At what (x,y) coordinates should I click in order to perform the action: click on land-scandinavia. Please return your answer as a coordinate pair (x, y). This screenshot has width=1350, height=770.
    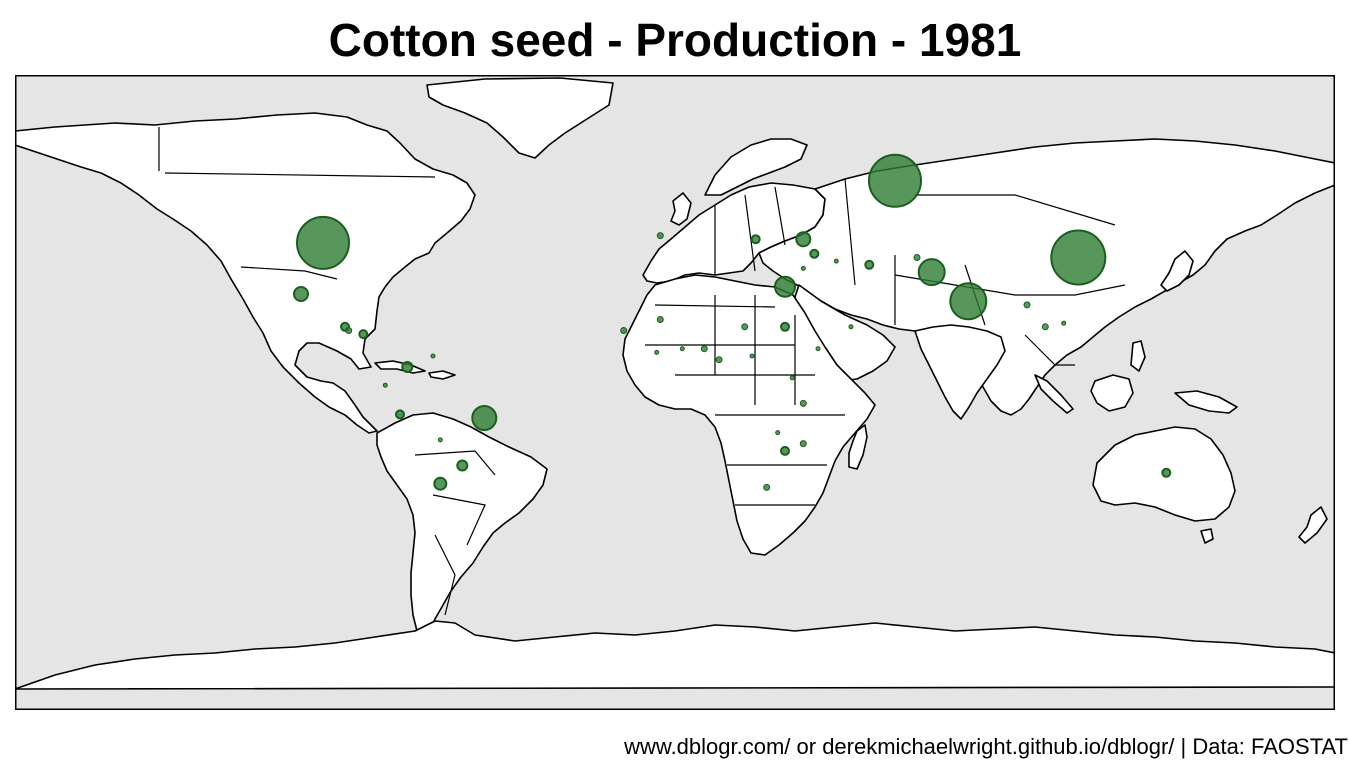
    Looking at the image, I should click on (756, 167).